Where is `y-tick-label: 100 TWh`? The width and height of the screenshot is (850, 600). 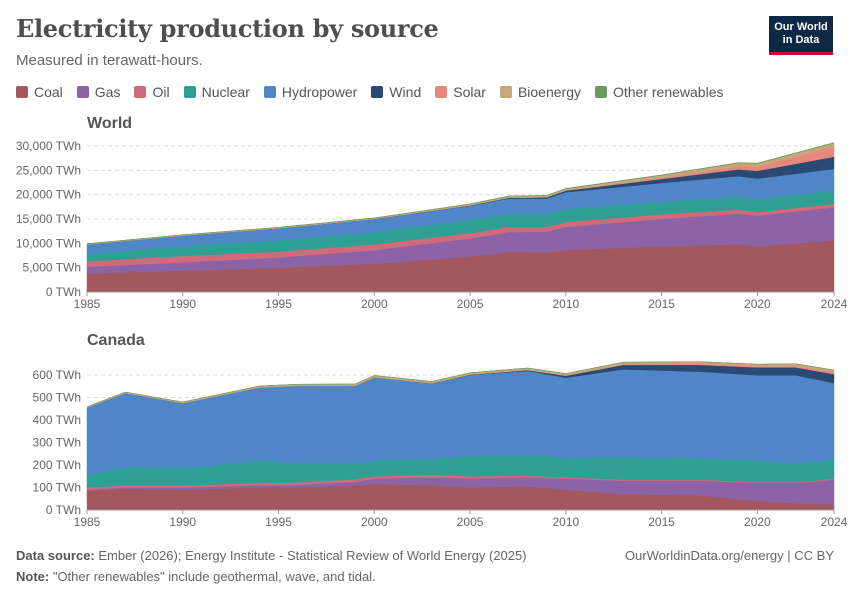 y-tick-label: 100 TWh is located at coordinates (57, 488).